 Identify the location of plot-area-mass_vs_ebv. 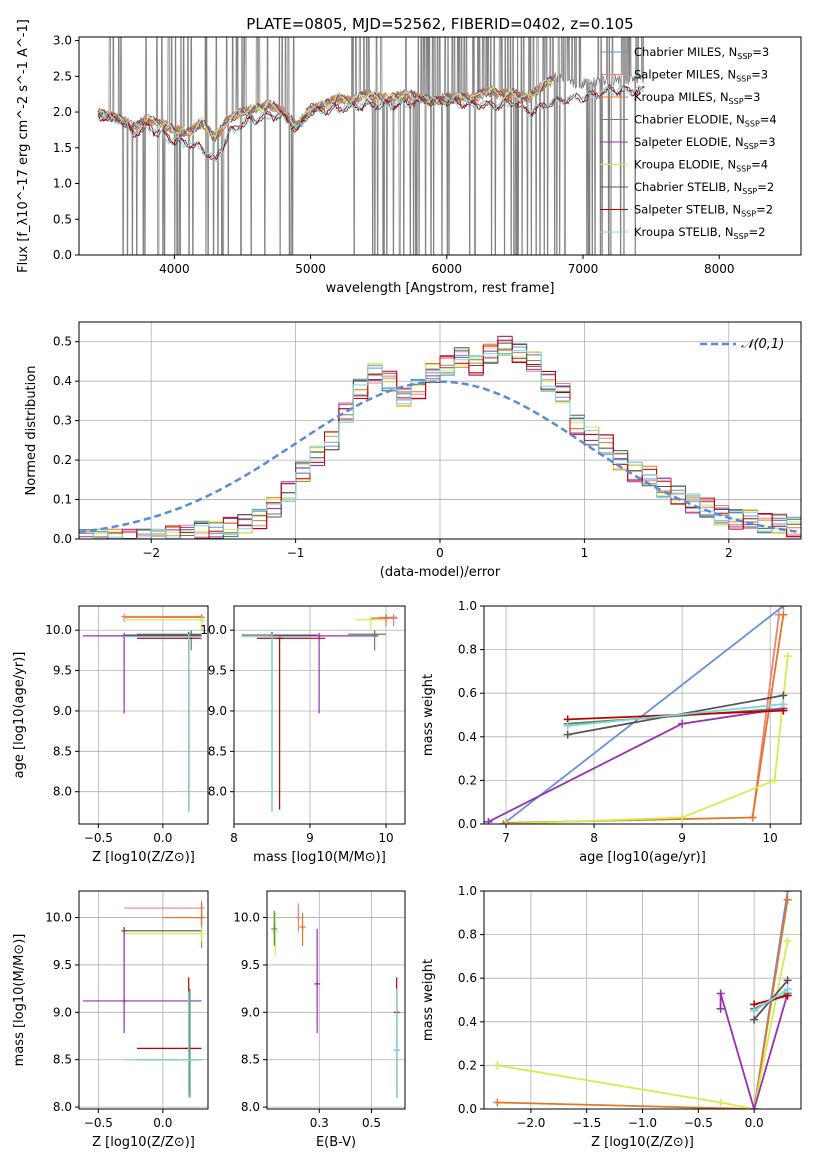
(335, 1000).